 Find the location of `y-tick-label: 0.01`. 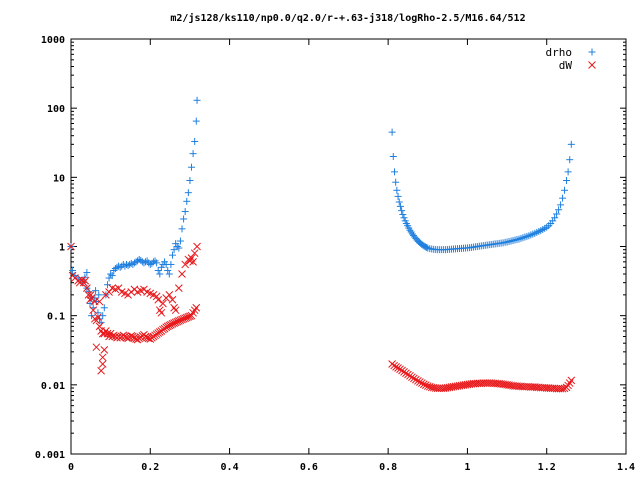

y-tick-label: 0.01 is located at coordinates (53, 386).